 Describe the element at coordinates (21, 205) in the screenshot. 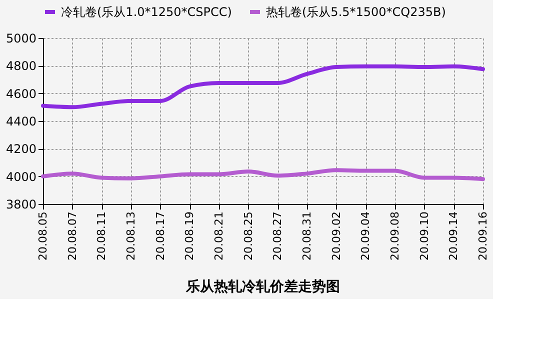

I see `y-tick-label: 3800` at that location.